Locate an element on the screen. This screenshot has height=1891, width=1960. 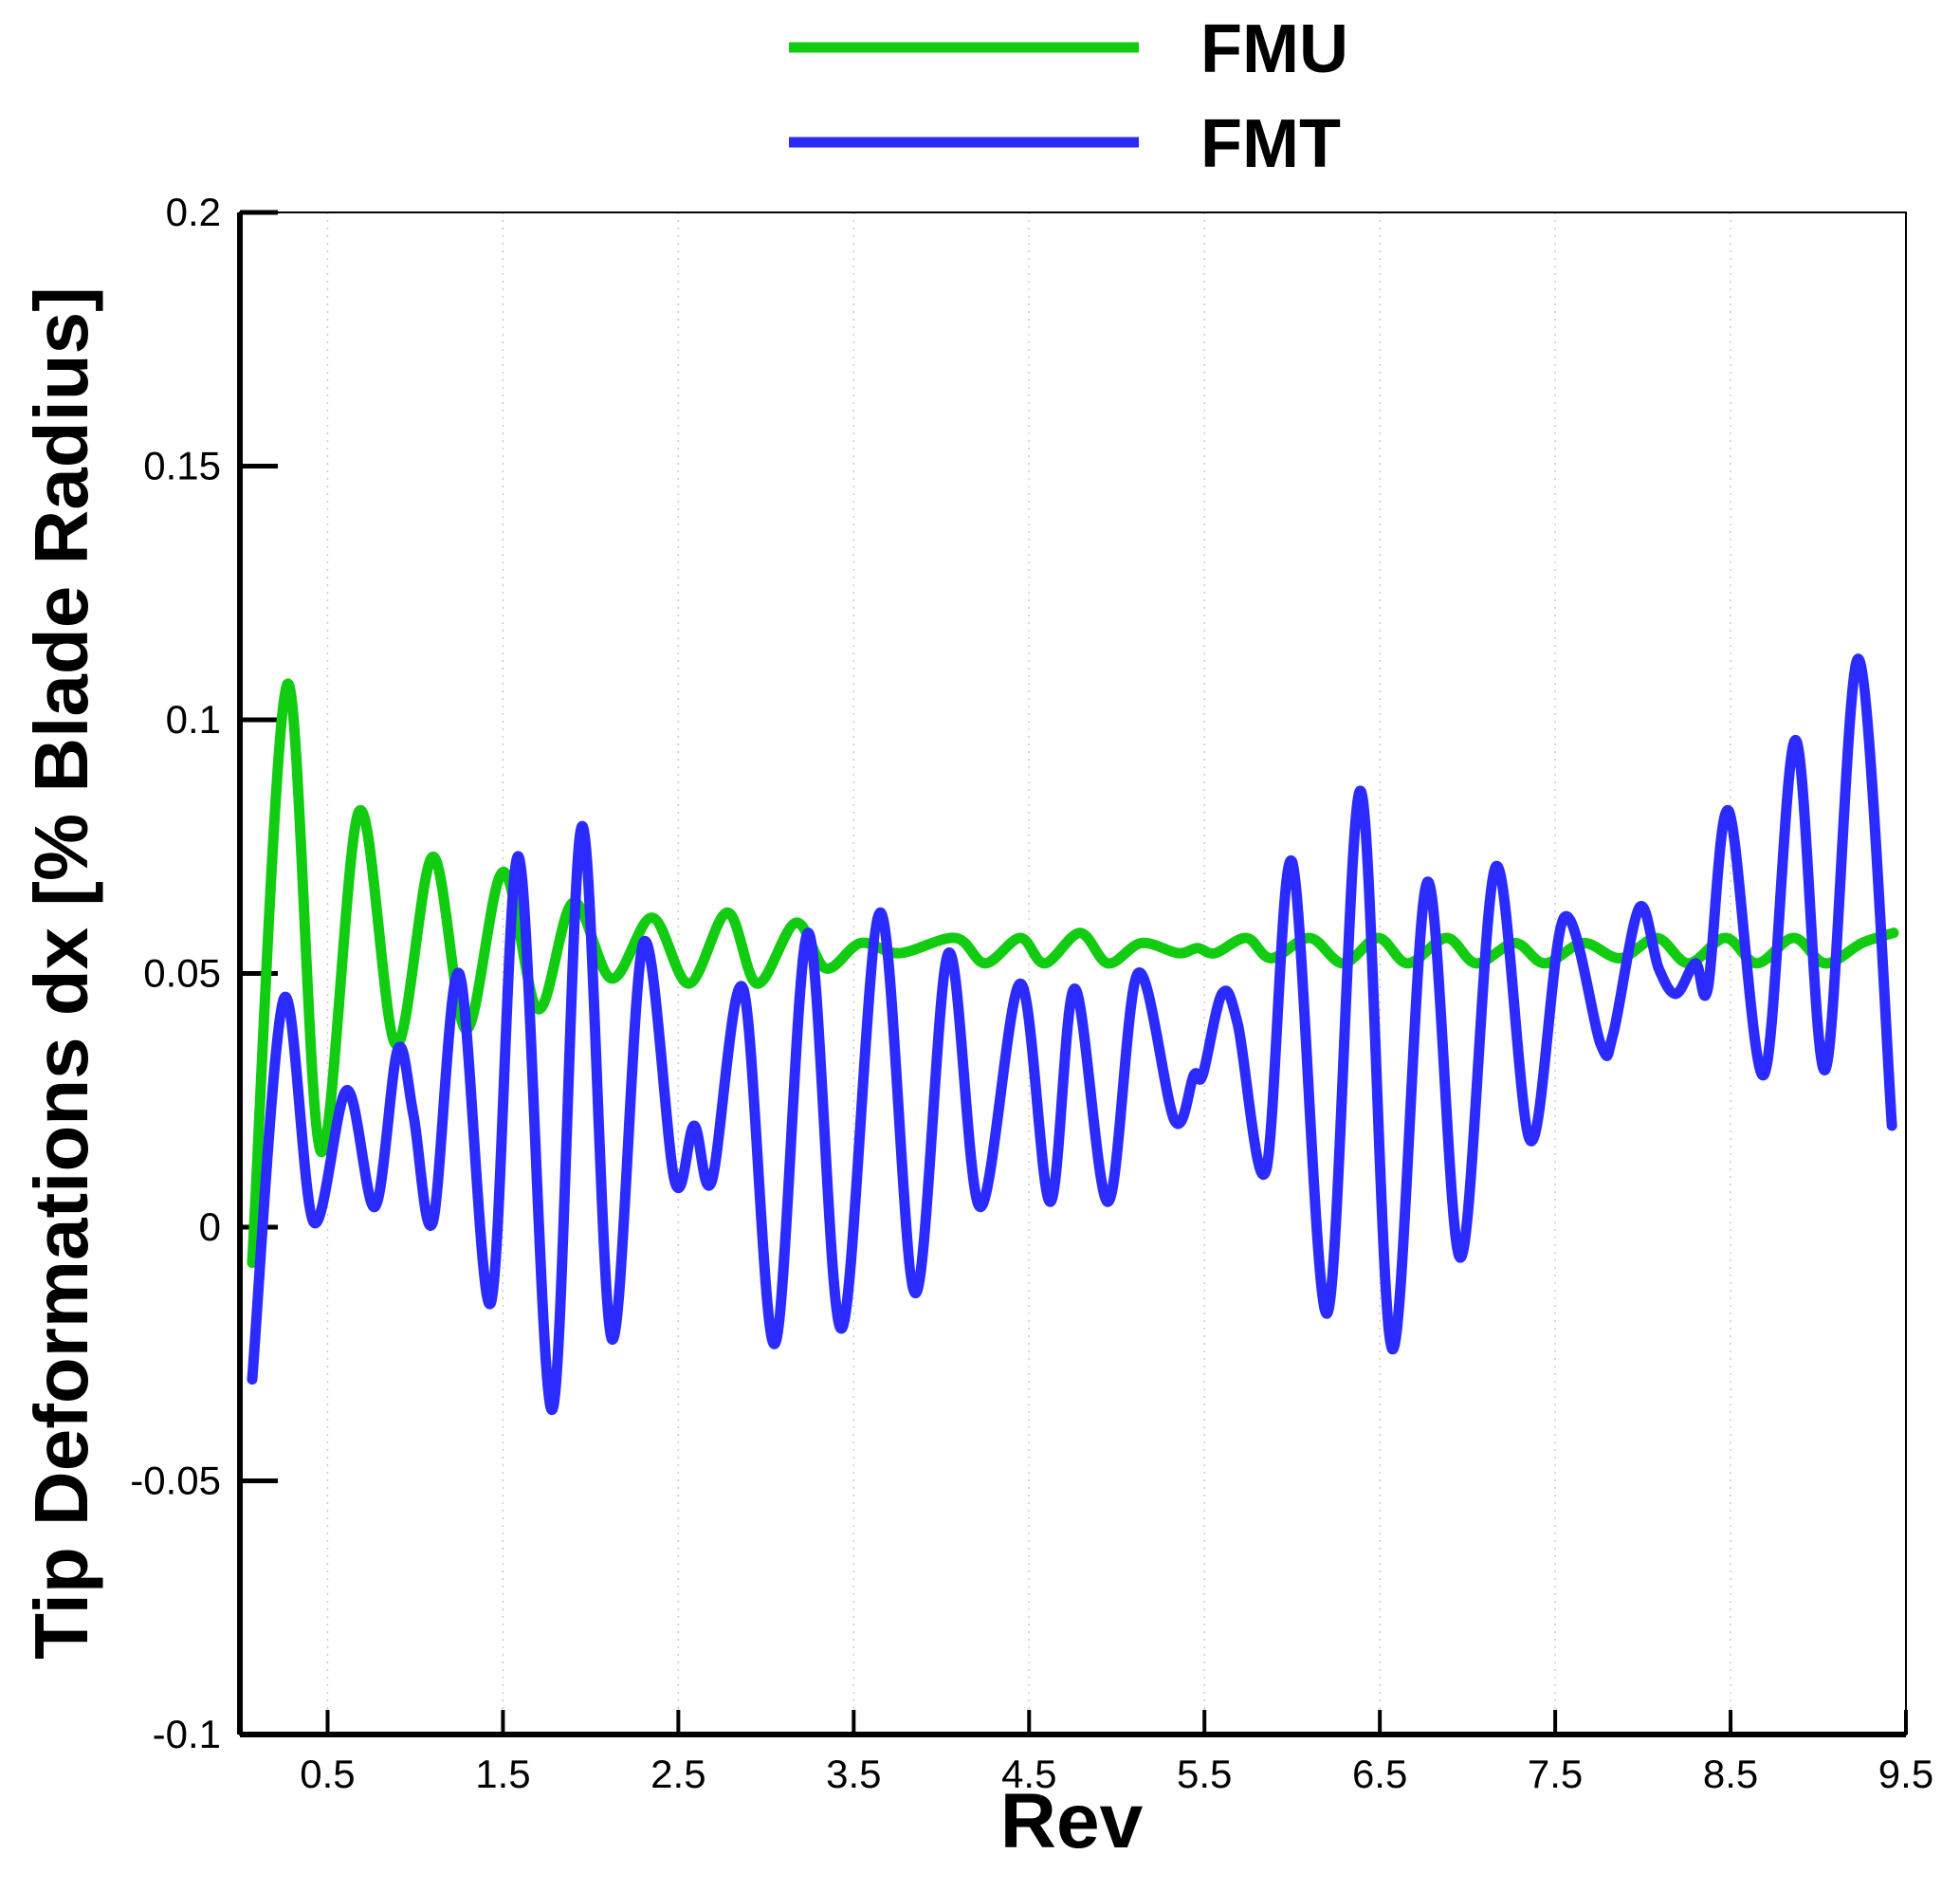
y-tick-label: -0.1 is located at coordinates (187, 1734).